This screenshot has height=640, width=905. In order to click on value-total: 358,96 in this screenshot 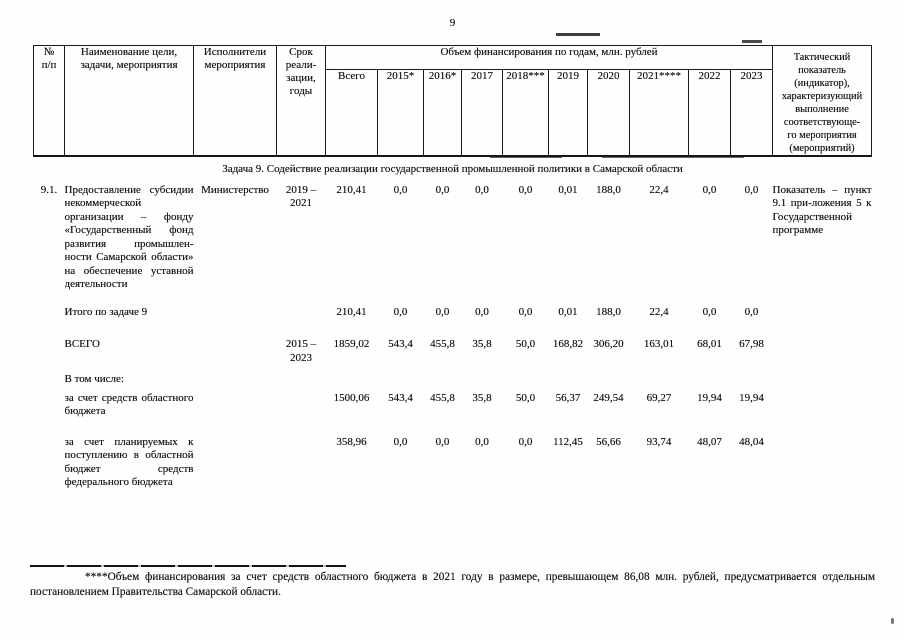, I will do `click(351, 441)`.